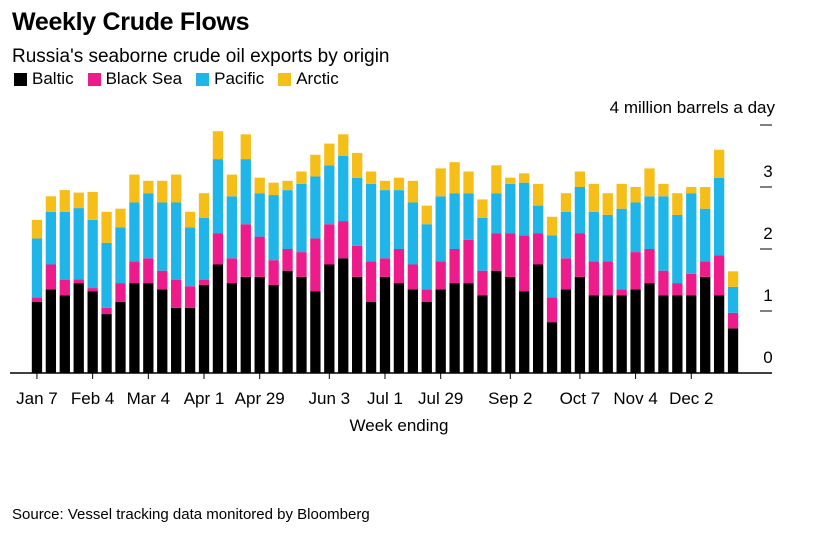 This screenshot has height=536, width=816. Describe the element at coordinates (330, 398) in the screenshot. I see `x-tick-label-5: Jun 3` at that location.